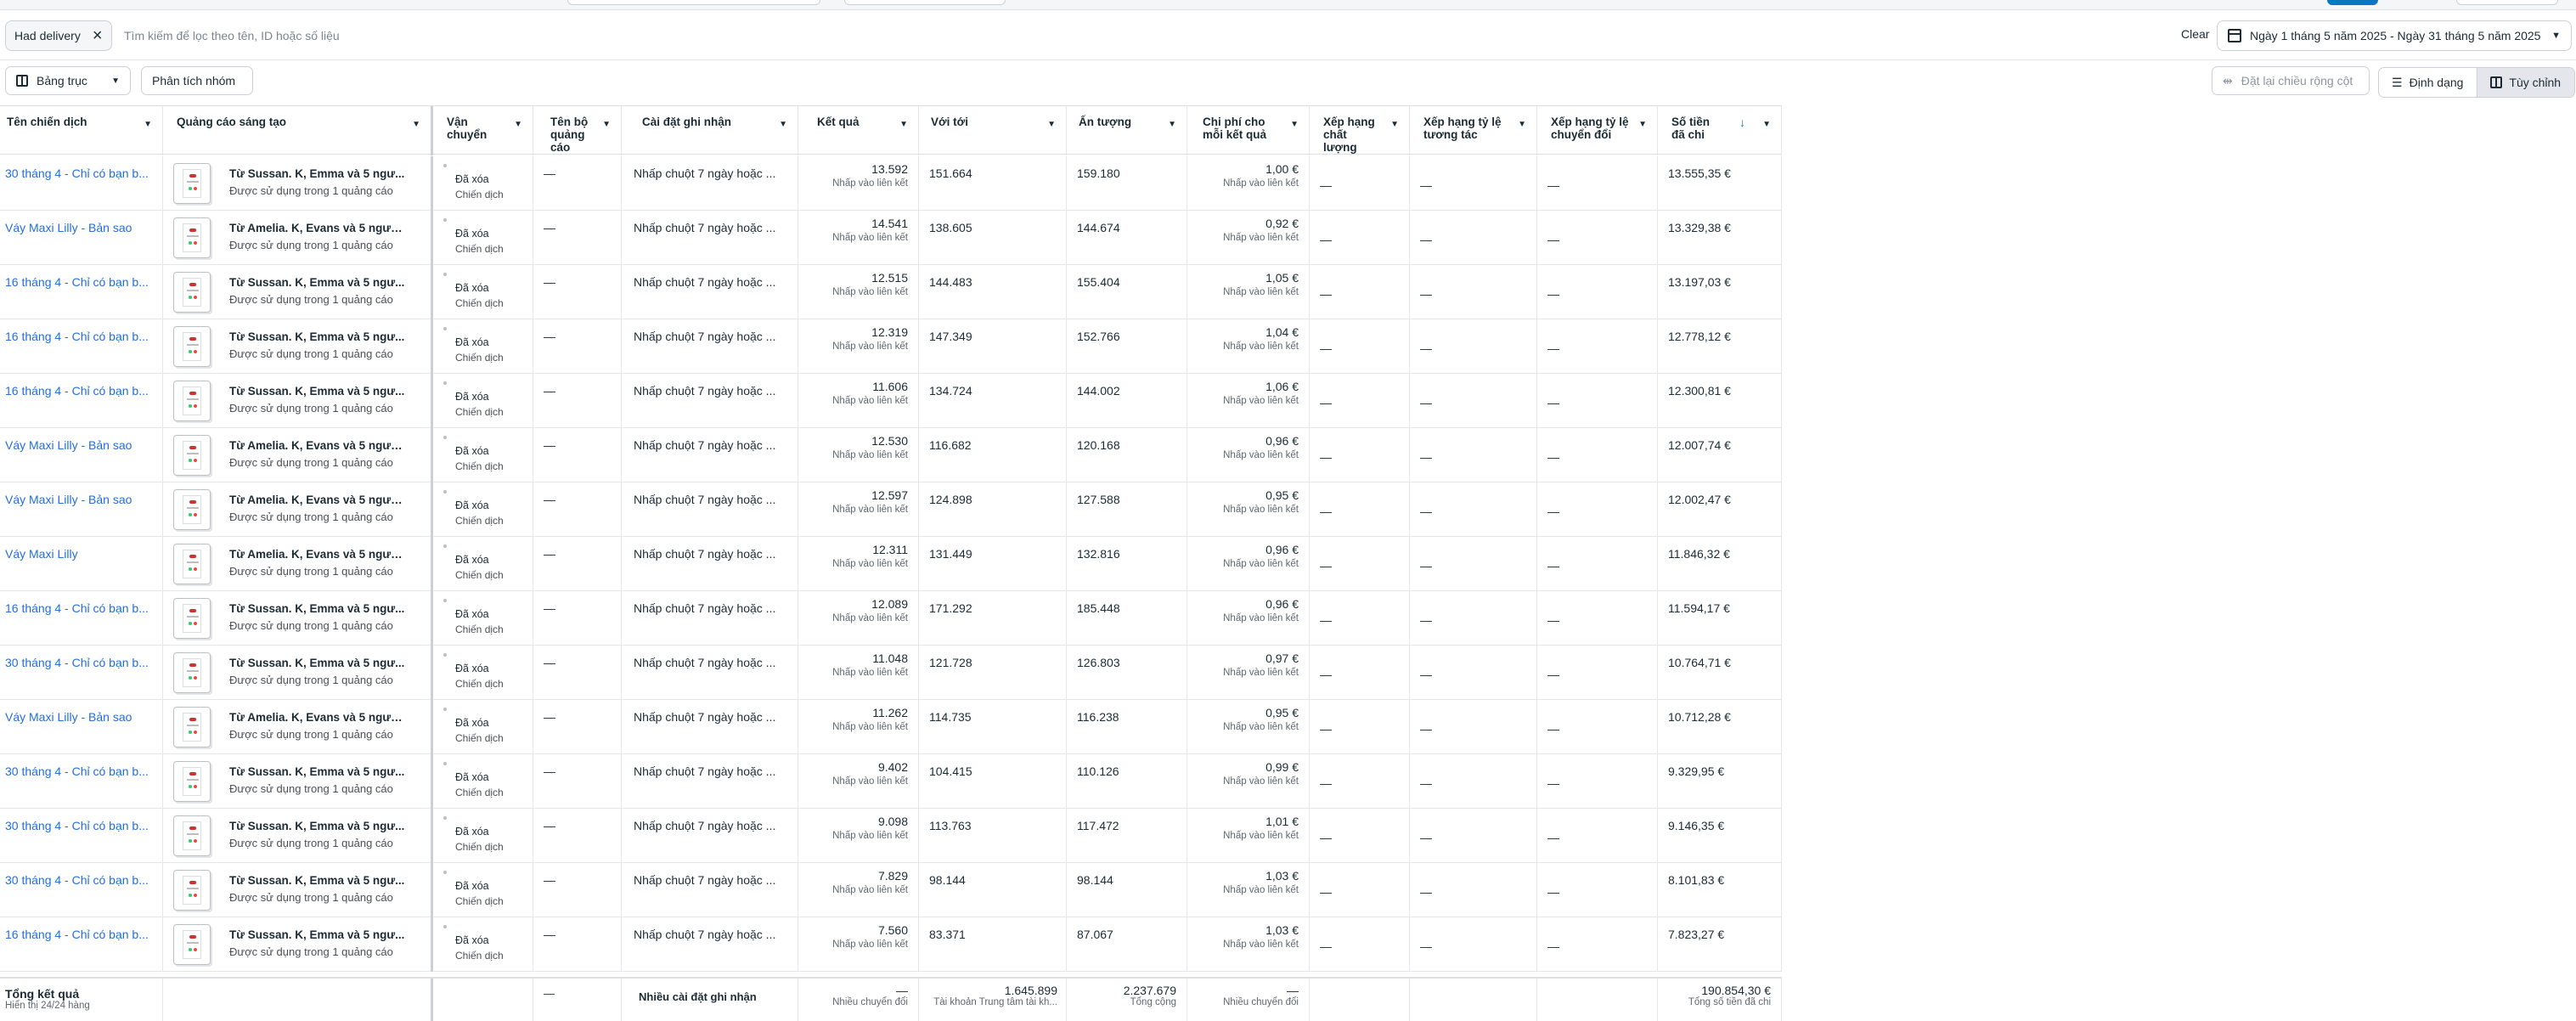 Image resolution: width=2576 pixels, height=1021 pixels. I want to click on col-engagement-ranking: Xếp hạng tỷ lệ tương tác ▼, so click(1473, 130).